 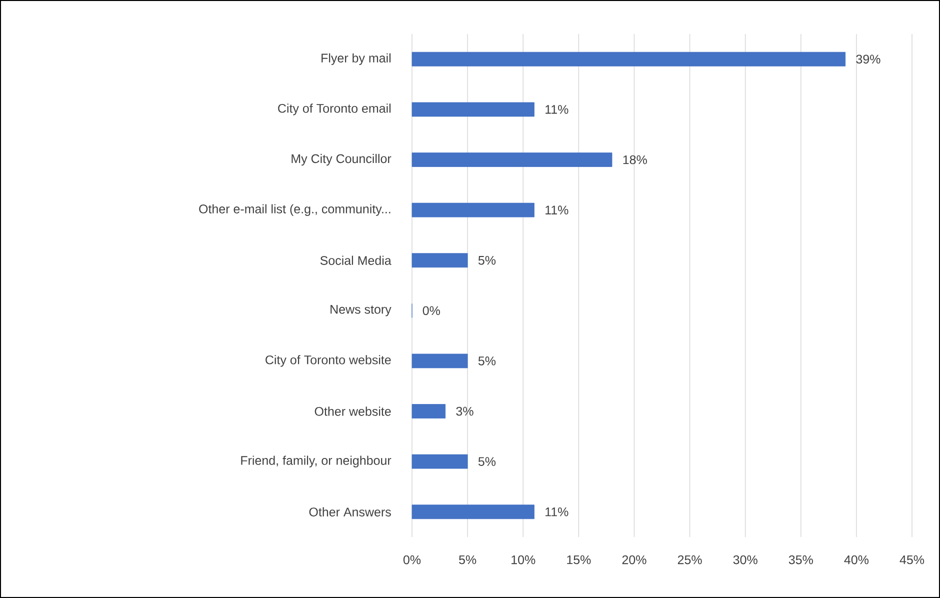 What do you see at coordinates (361, 310) in the screenshot?
I see `y-tick-label: News story` at bounding box center [361, 310].